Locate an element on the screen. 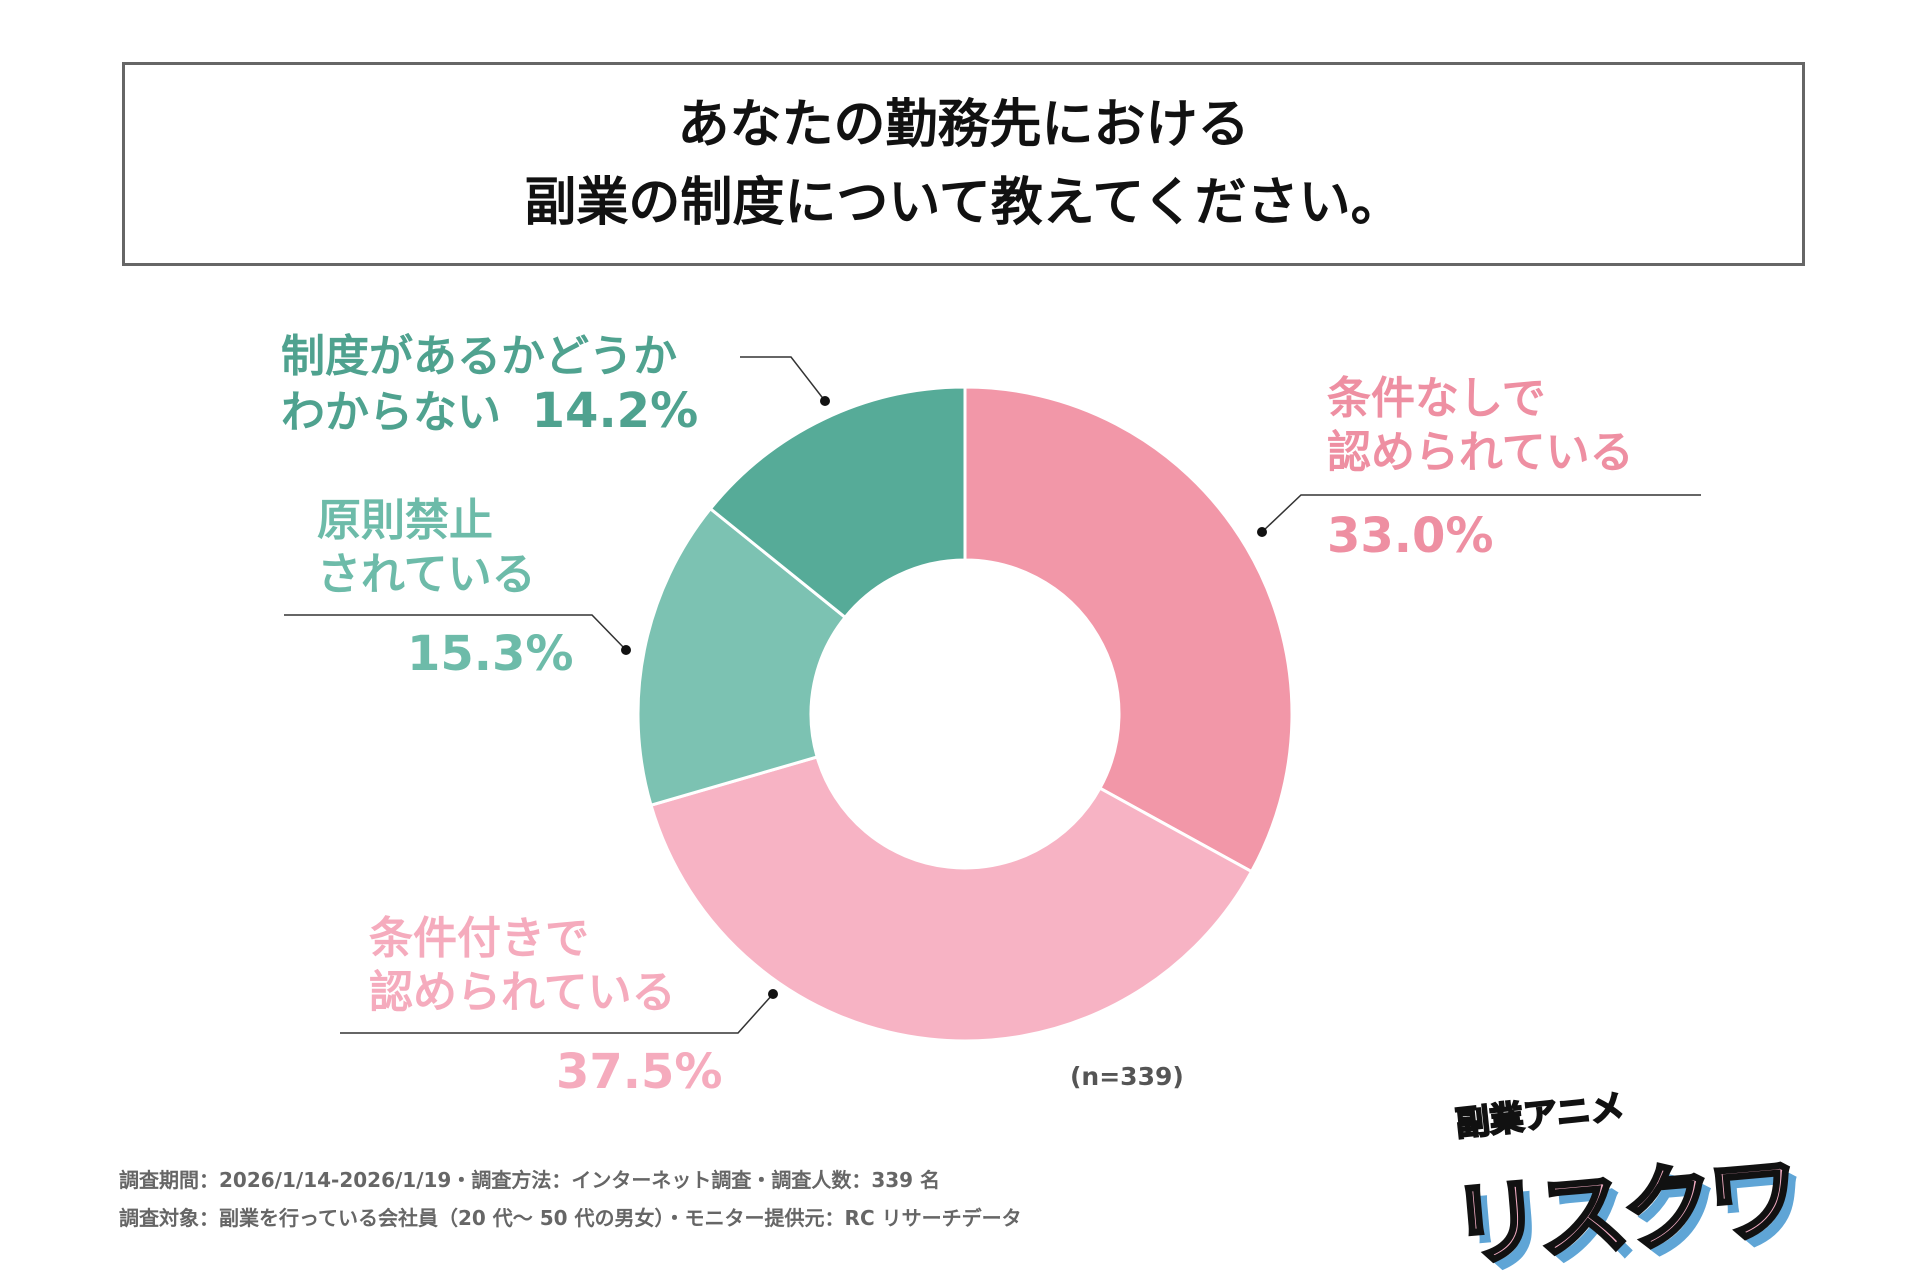 Image resolution: width=1920 pixels, height=1280 pixels. label-2-line-1: 原則禁止 is located at coordinates (405, 520).